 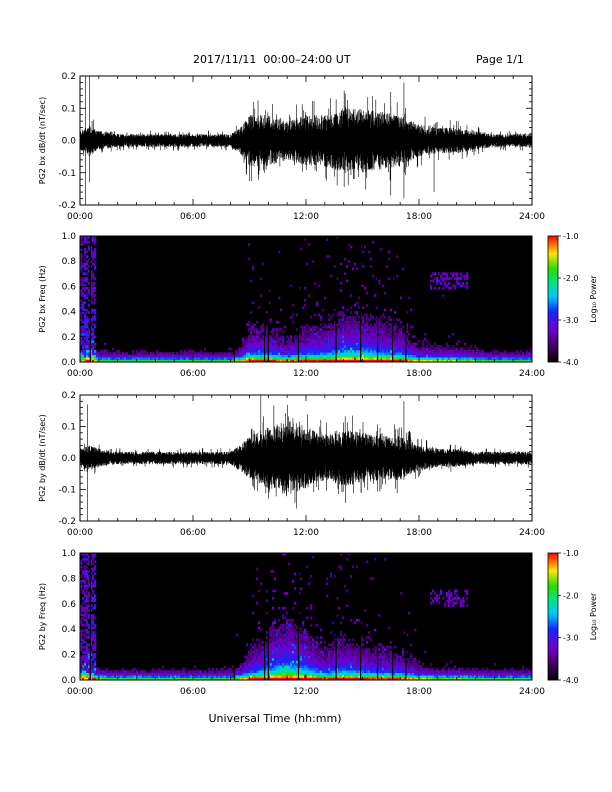 What do you see at coordinates (553, 308) in the screenshot?
I see `colorbar-swatch` at bounding box center [553, 308].